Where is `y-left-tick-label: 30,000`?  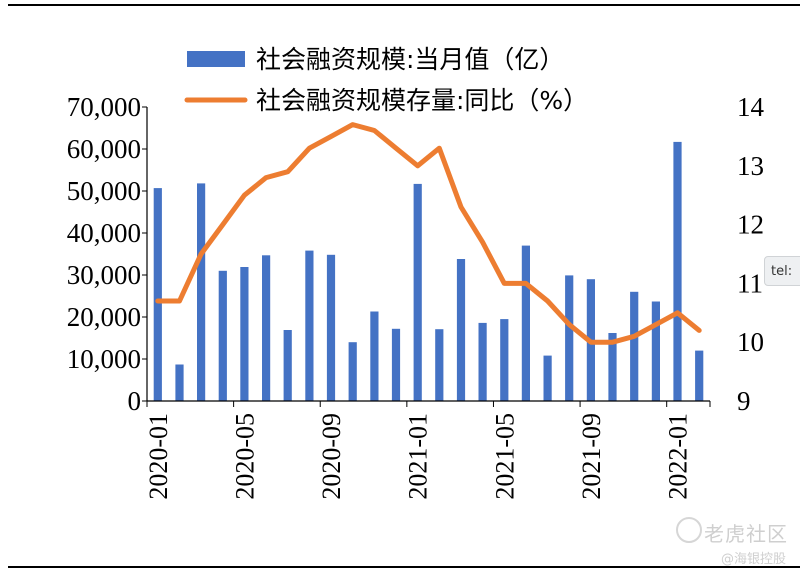 y-left-tick-label: 30,000 is located at coordinates (104, 275).